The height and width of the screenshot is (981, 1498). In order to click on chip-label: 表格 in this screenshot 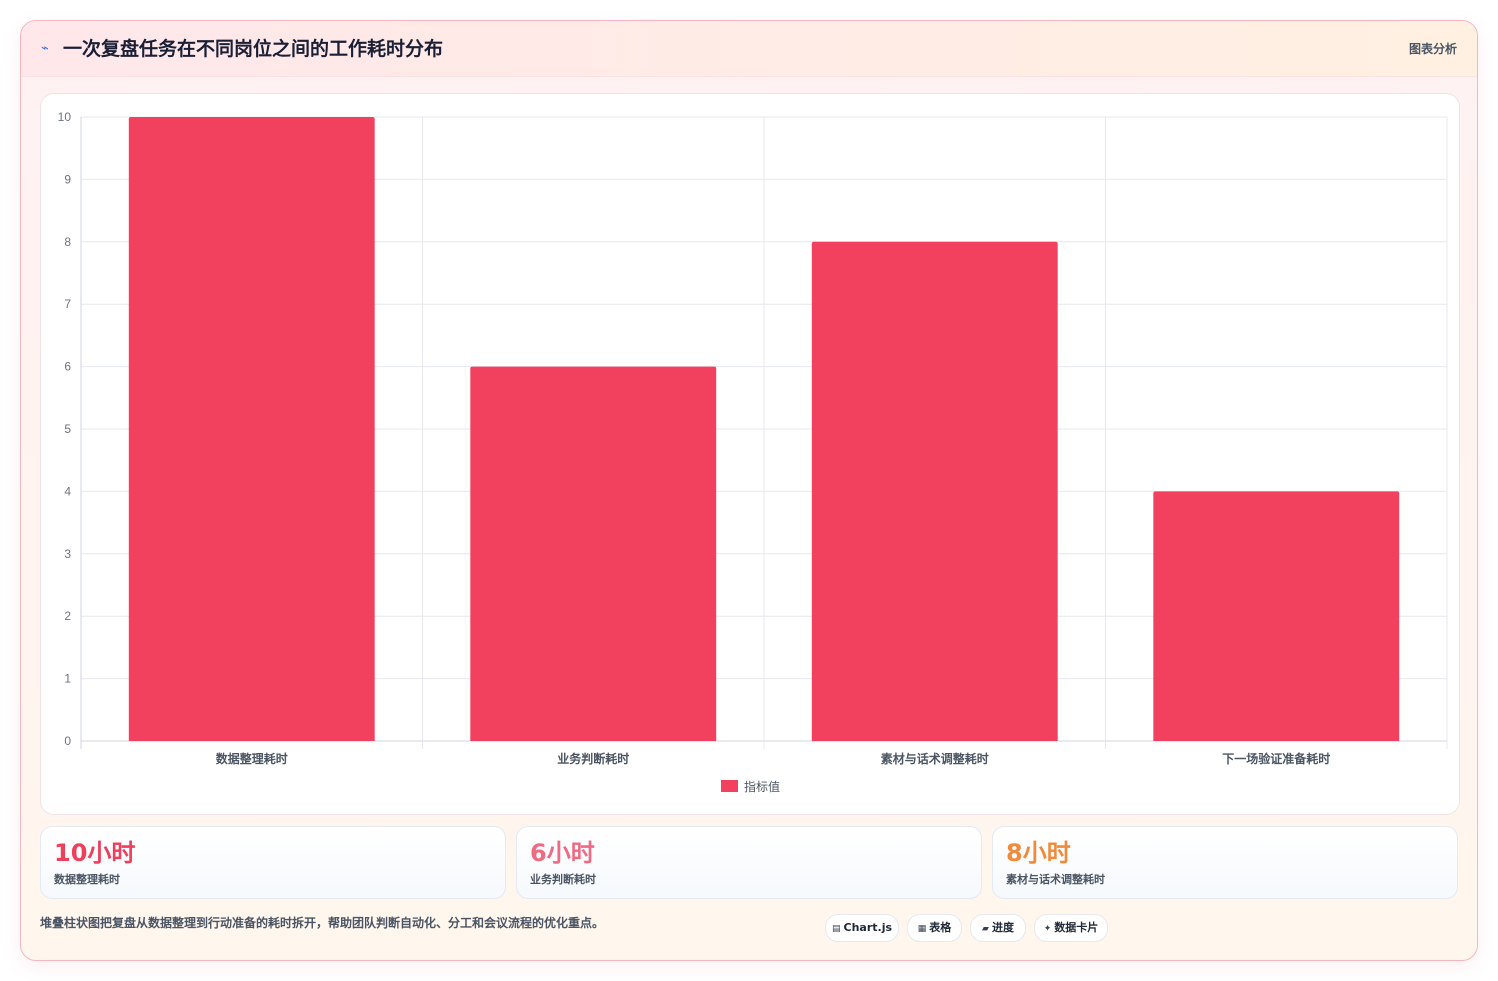, I will do `click(940, 927)`.